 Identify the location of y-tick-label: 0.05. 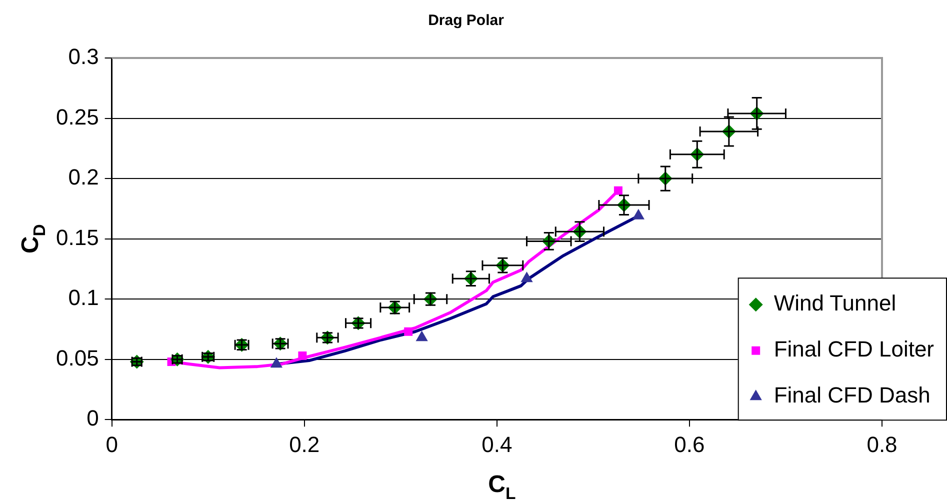
(77, 357).